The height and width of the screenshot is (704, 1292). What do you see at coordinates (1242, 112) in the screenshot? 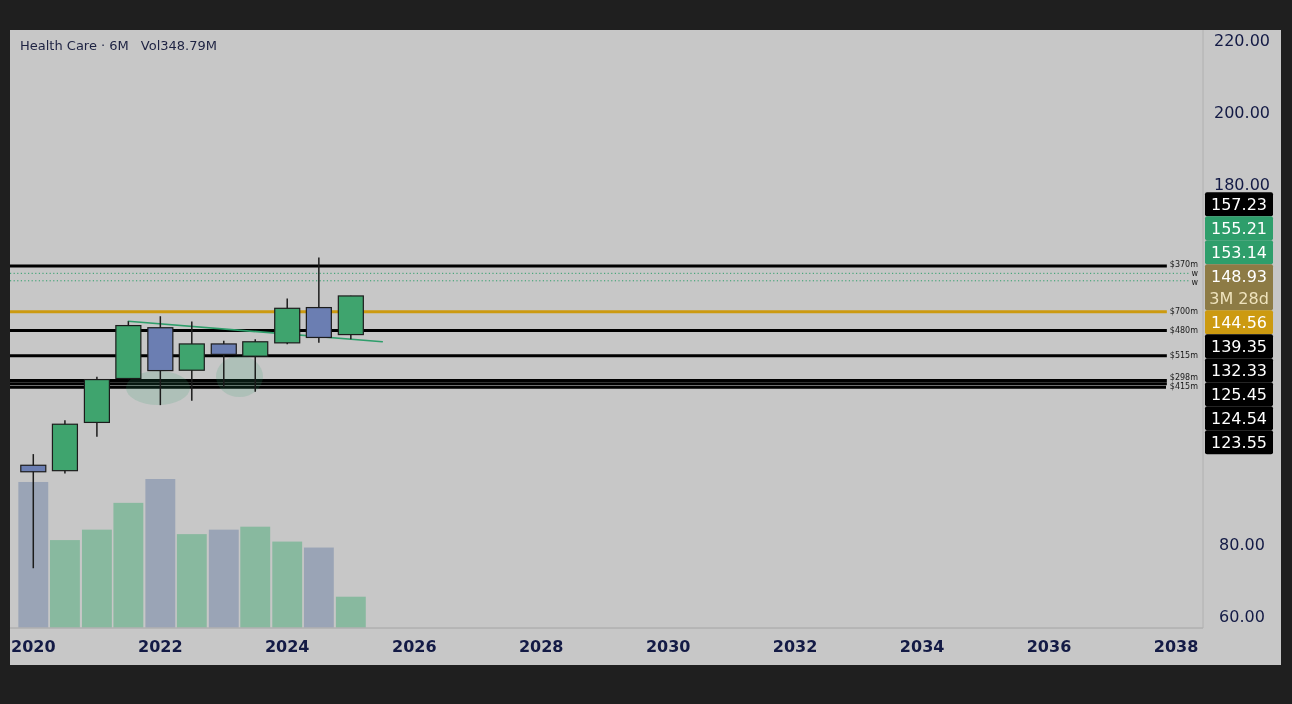
I see `y-tick-label: 200.00` at bounding box center [1242, 112].